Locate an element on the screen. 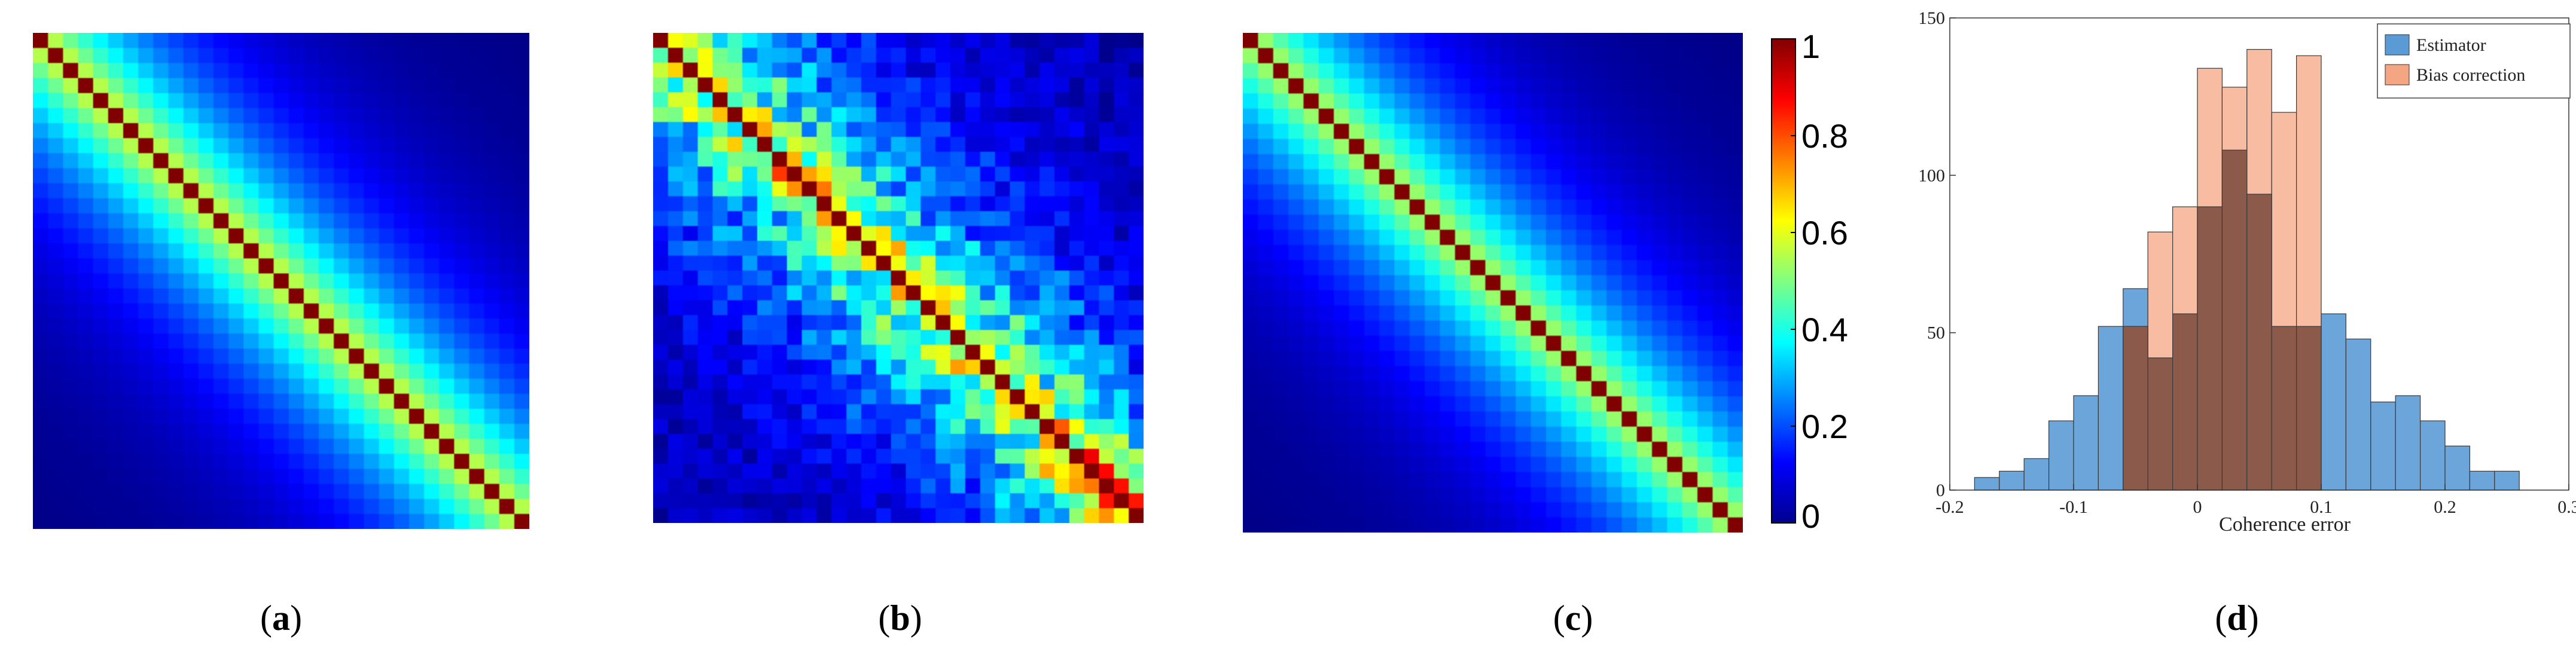  caption-a: (a) is located at coordinates (281, 618).